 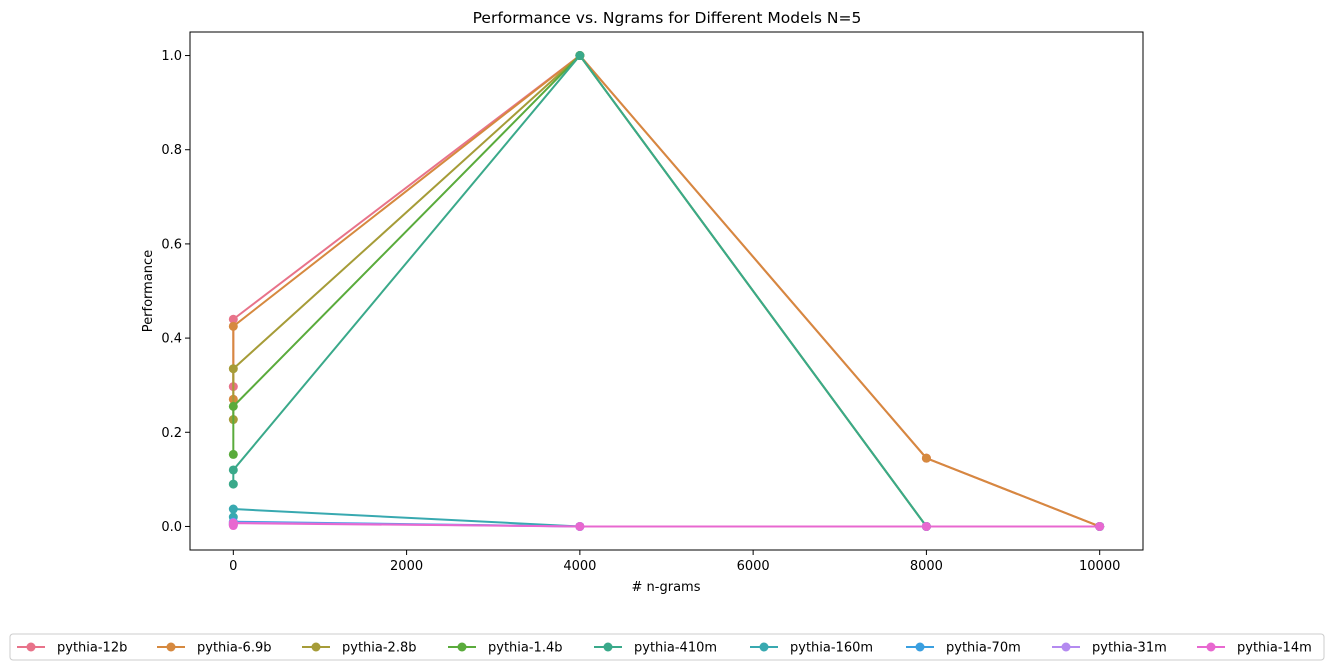 I want to click on y-tick-label: 1.0, so click(x=171, y=56).